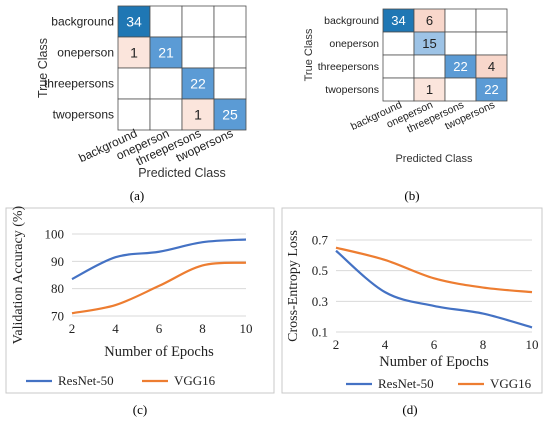 This screenshot has width=550, height=422. What do you see at coordinates (140, 409) in the screenshot?
I see `panel-label-c: (c)` at bounding box center [140, 409].